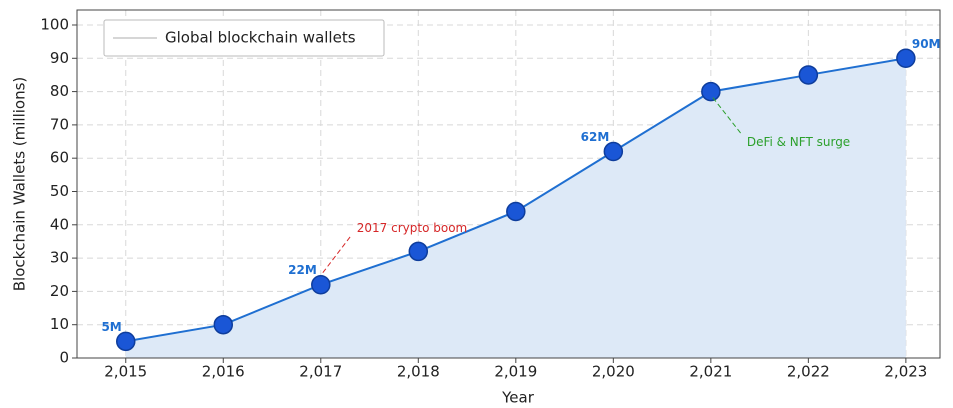 The height and width of the screenshot is (408, 953). What do you see at coordinates (59, 158) in the screenshot?
I see `y-tick-label: 60` at bounding box center [59, 158].